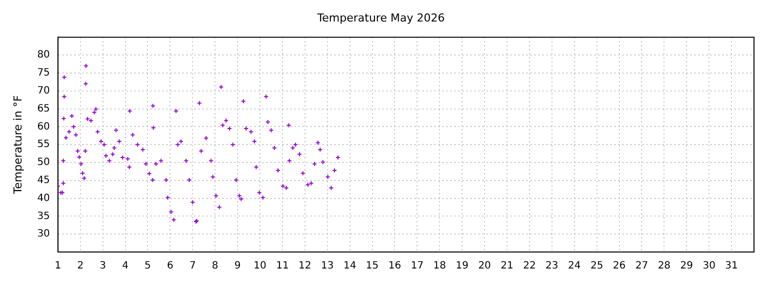  What do you see at coordinates (305, 266) in the screenshot?
I see `x-tick-label: 12` at bounding box center [305, 266].